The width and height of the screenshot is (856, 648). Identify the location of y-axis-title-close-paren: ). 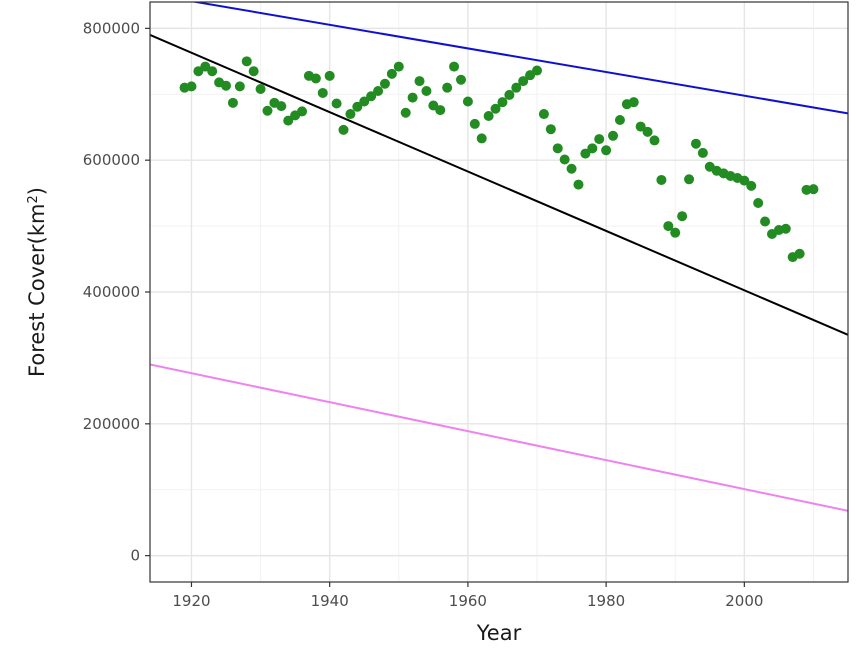
(37, 191).